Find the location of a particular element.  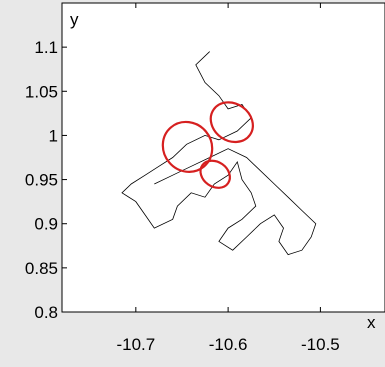

y-tick-label: 0.85 is located at coordinates (41, 268).